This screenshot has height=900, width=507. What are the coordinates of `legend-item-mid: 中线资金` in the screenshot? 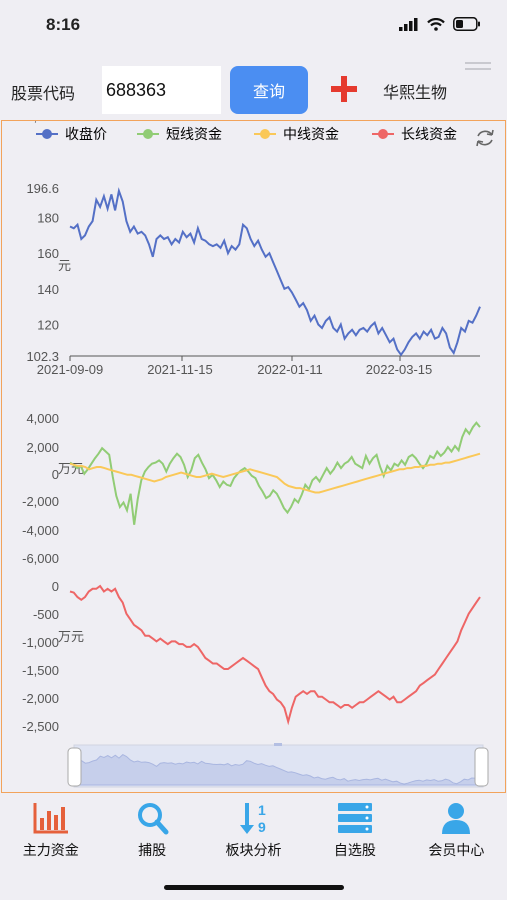 It's located at (296, 134).